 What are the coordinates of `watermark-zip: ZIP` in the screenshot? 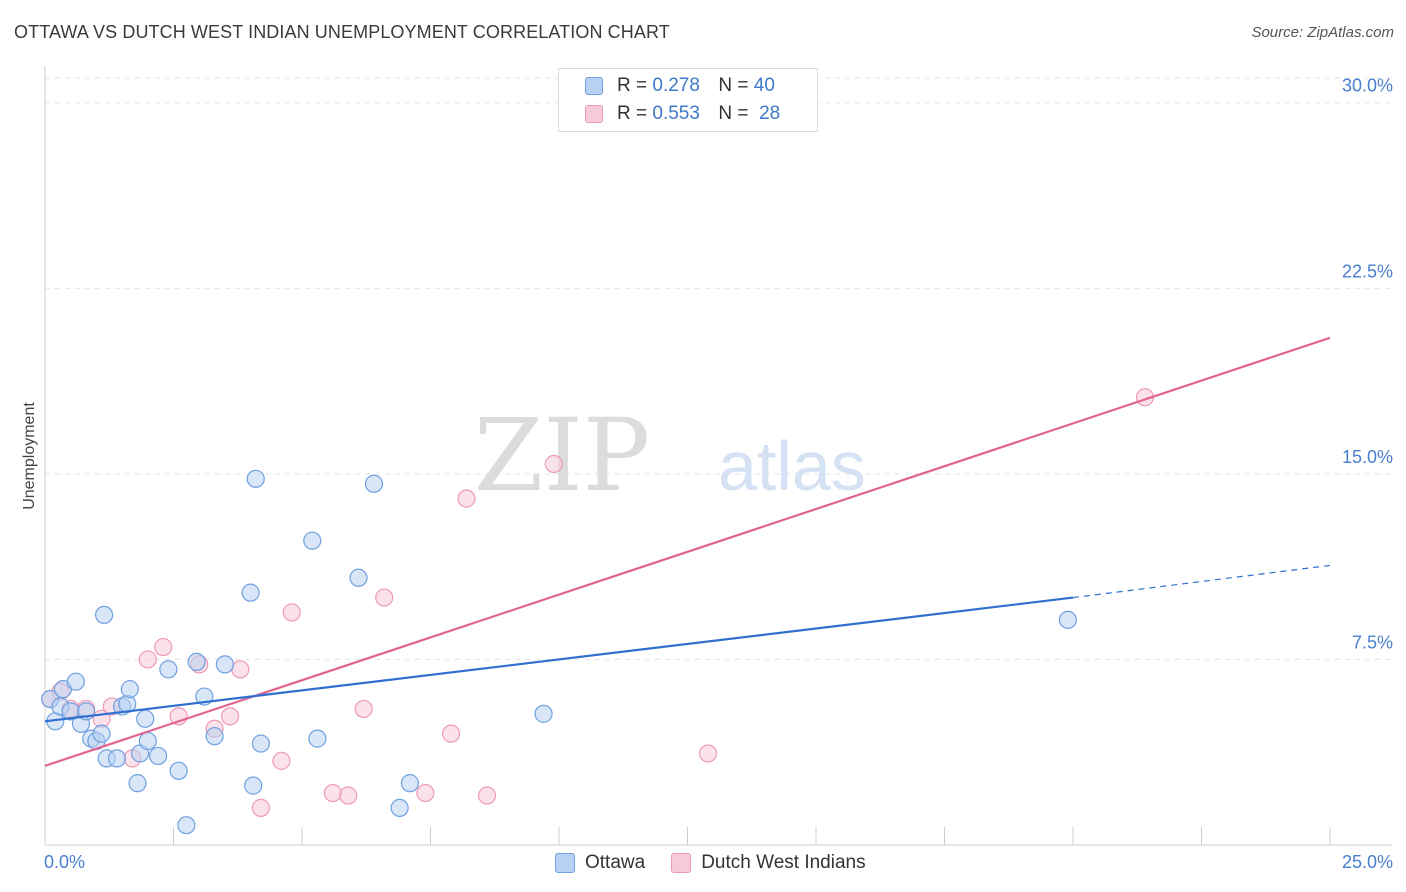 It's located at (562, 455).